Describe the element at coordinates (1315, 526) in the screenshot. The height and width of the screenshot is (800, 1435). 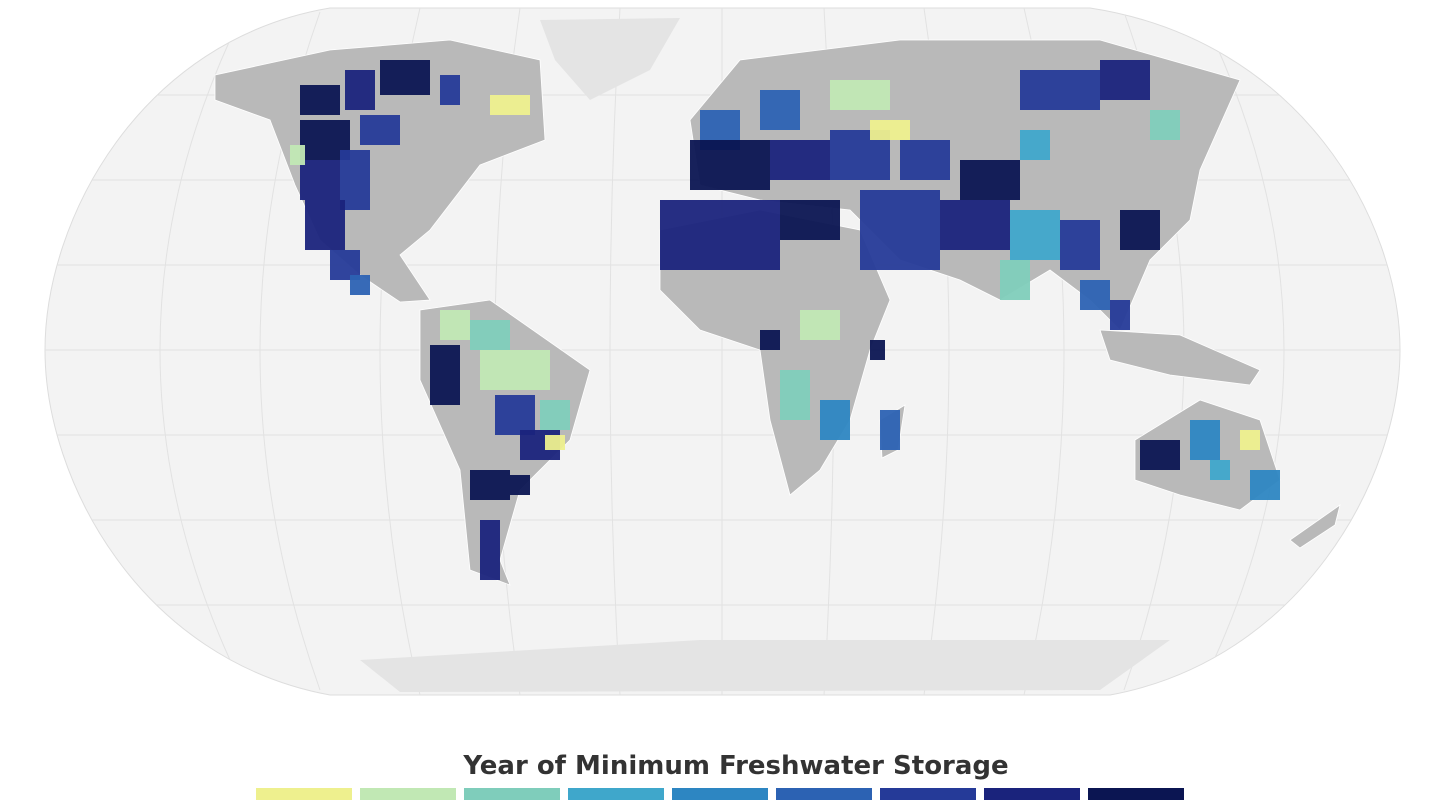
I see `new-zealand` at that location.